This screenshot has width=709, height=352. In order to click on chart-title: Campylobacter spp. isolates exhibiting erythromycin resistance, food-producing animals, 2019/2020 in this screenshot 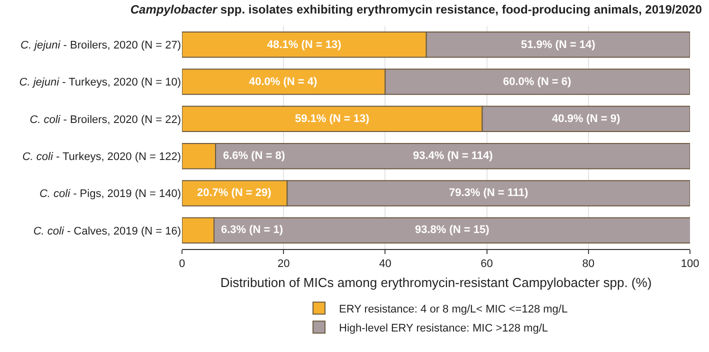, I will do `click(416, 9)`.